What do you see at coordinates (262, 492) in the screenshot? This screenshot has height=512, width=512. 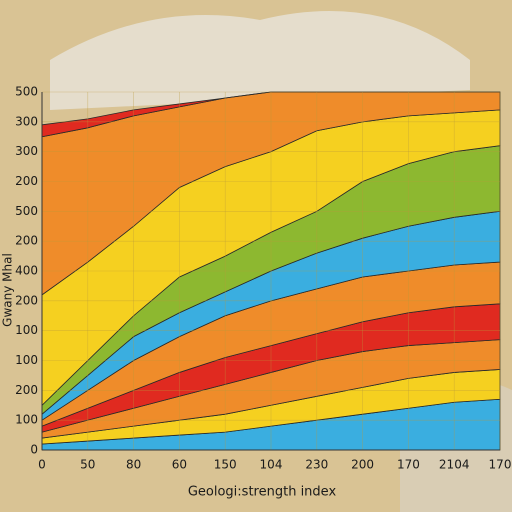 I see `x-axis-title: Geologi:strength index` at bounding box center [262, 492].